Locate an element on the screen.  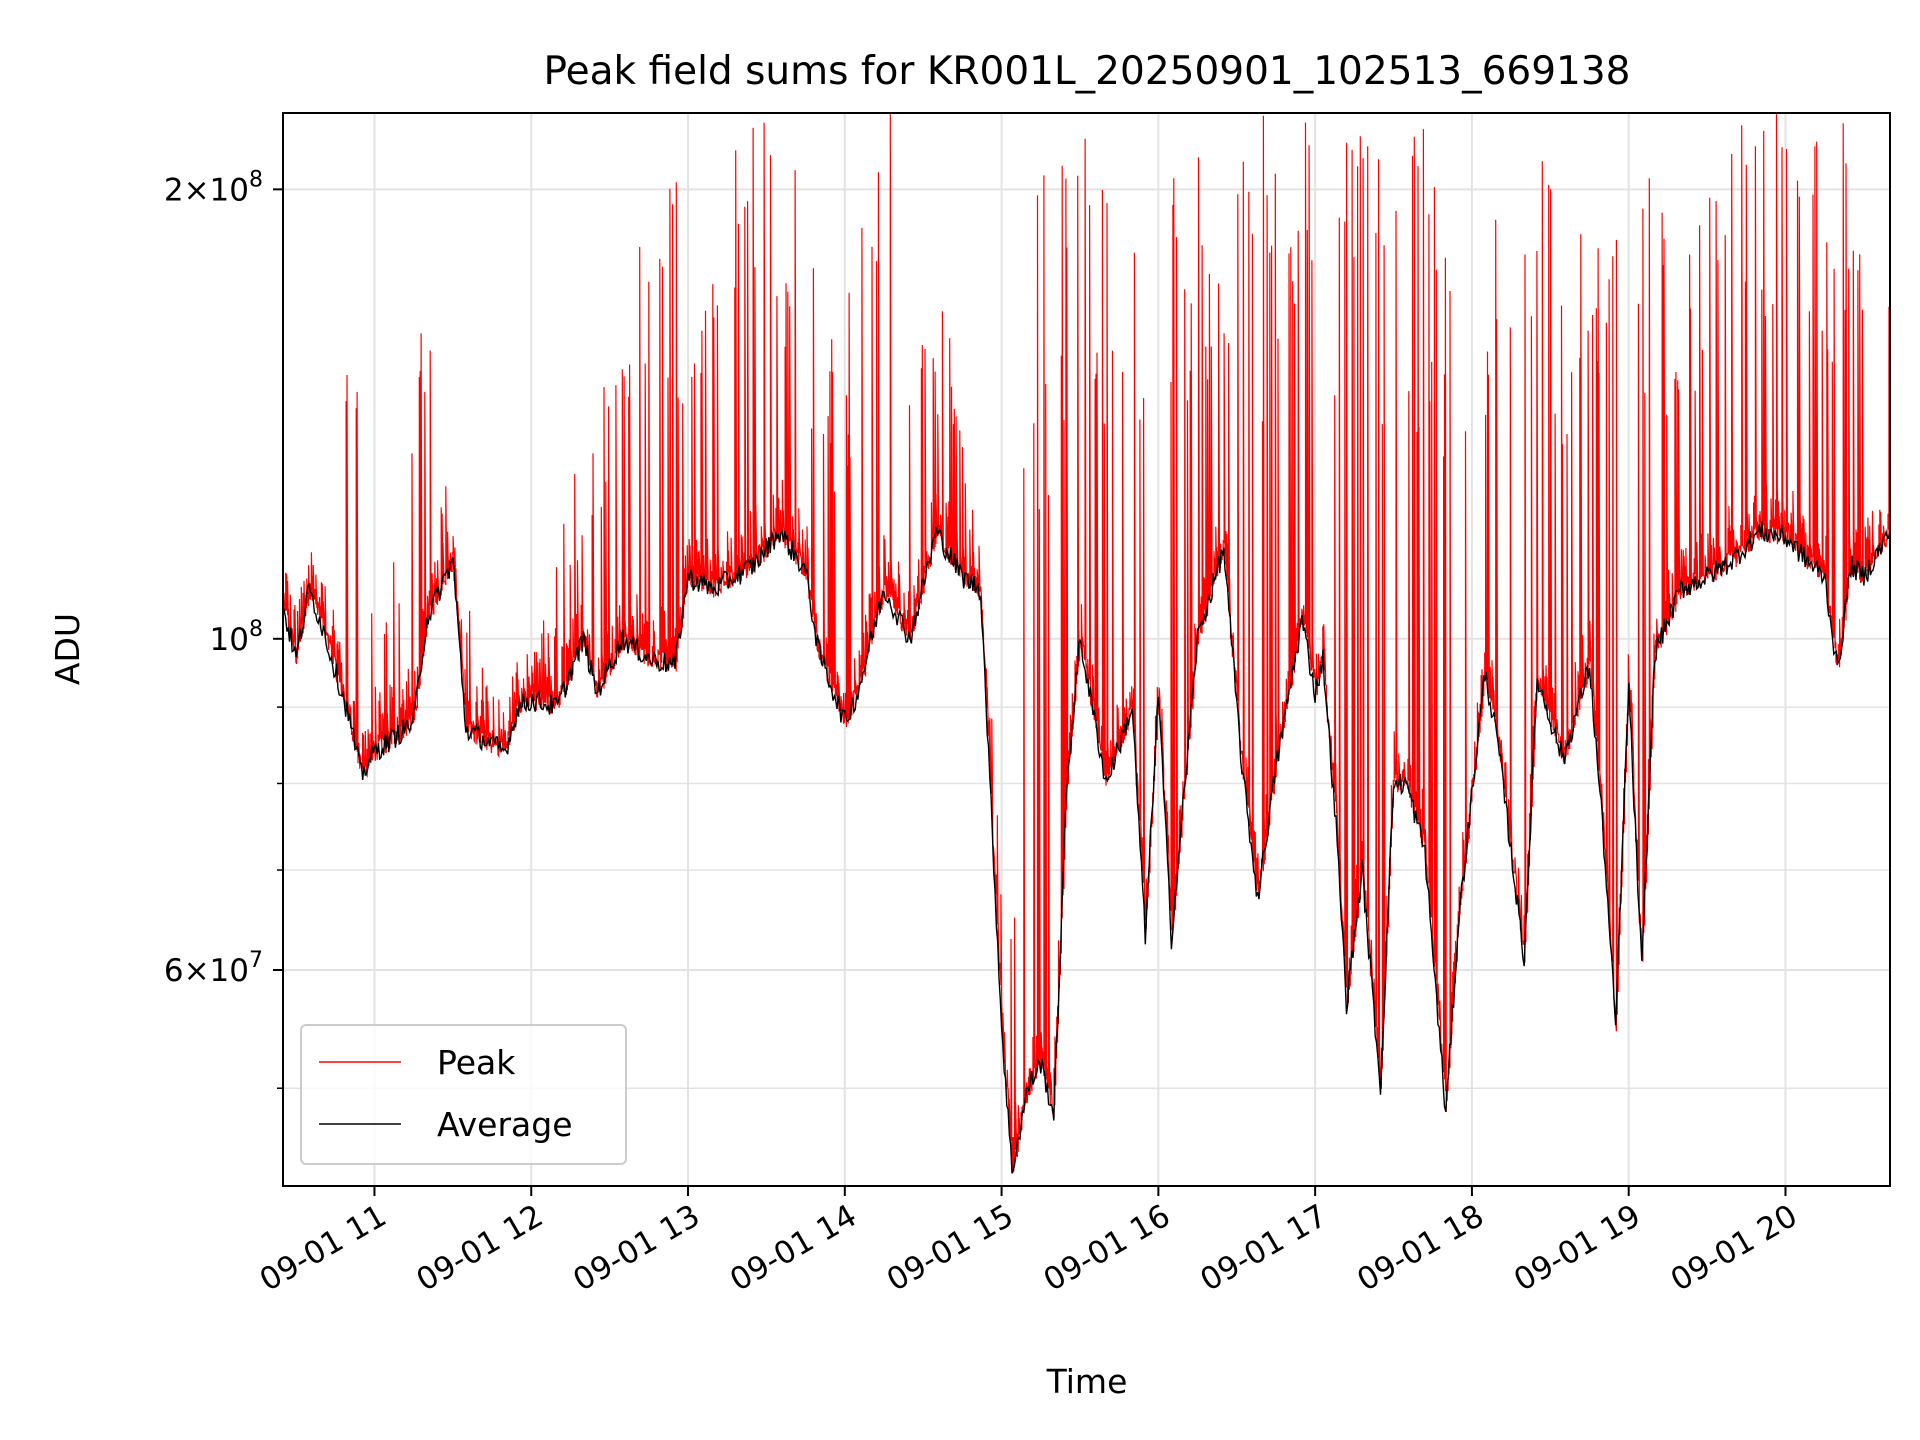
y-tick-label: 2×108 is located at coordinates (213, 187).